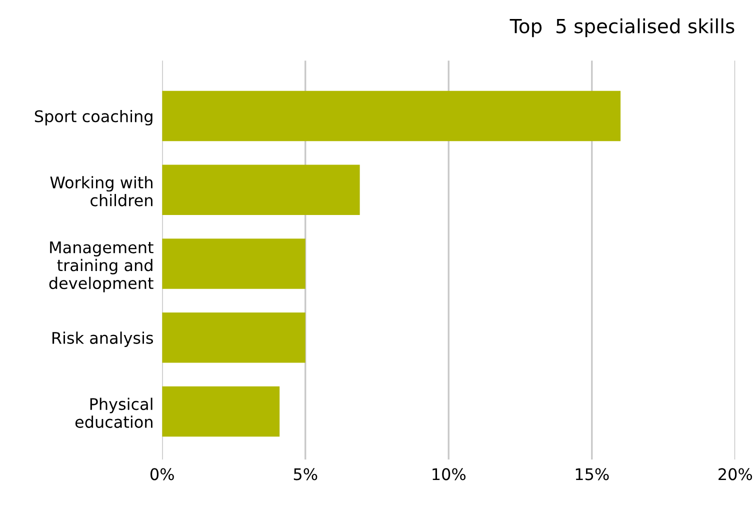 The height and width of the screenshot is (505, 754). What do you see at coordinates (101, 267) in the screenshot?
I see `y-tick-label: Management training and development` at bounding box center [101, 267].